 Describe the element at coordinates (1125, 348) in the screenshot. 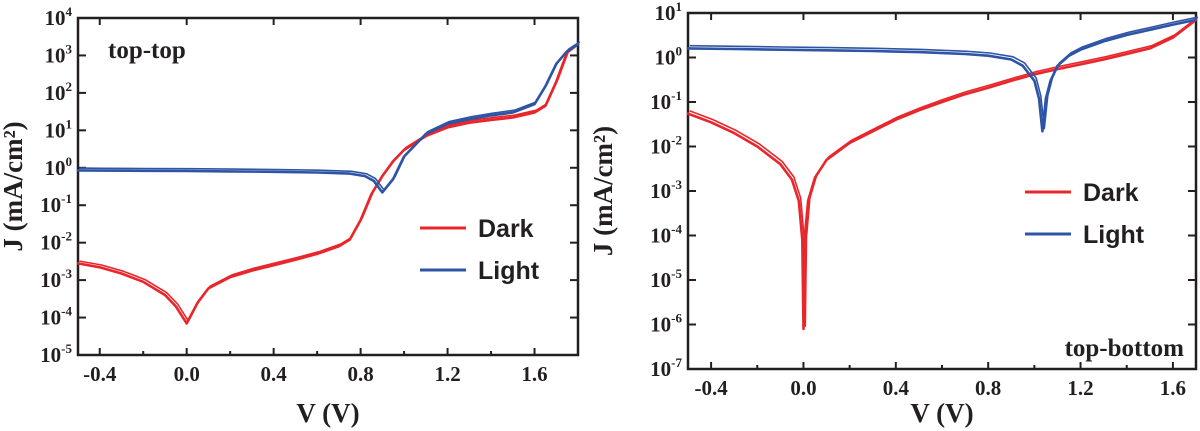

I see `panel-annotation: top-bottom` at that location.